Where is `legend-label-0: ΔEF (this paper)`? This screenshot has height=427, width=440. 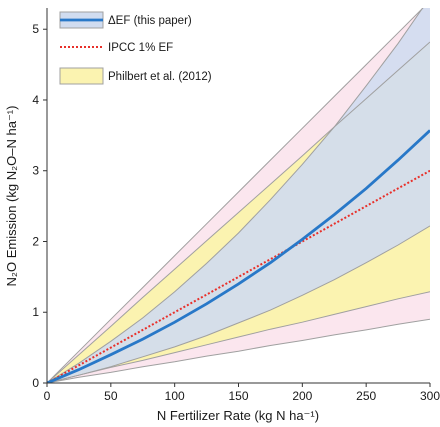
legend-label-0: ΔEF (this paper) is located at coordinates (150, 21).